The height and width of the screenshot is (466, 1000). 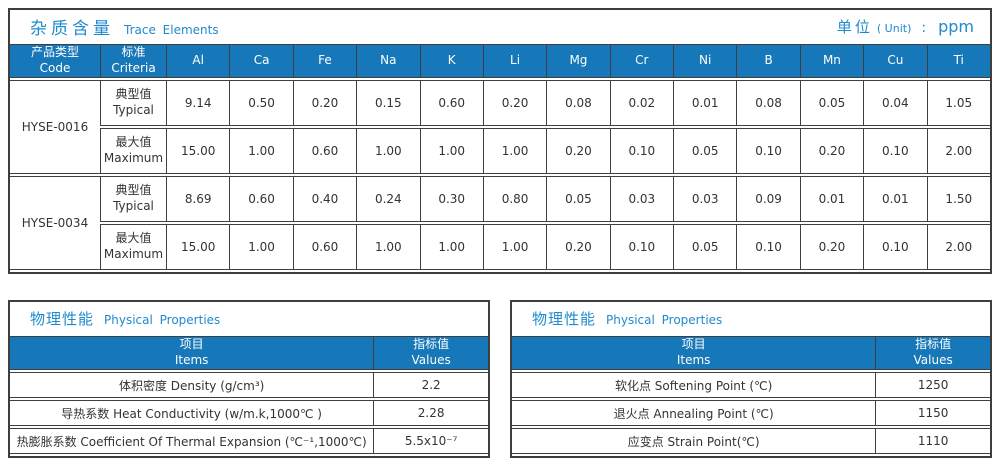 I want to click on element-header-ca: Ca, so click(x=261, y=61).